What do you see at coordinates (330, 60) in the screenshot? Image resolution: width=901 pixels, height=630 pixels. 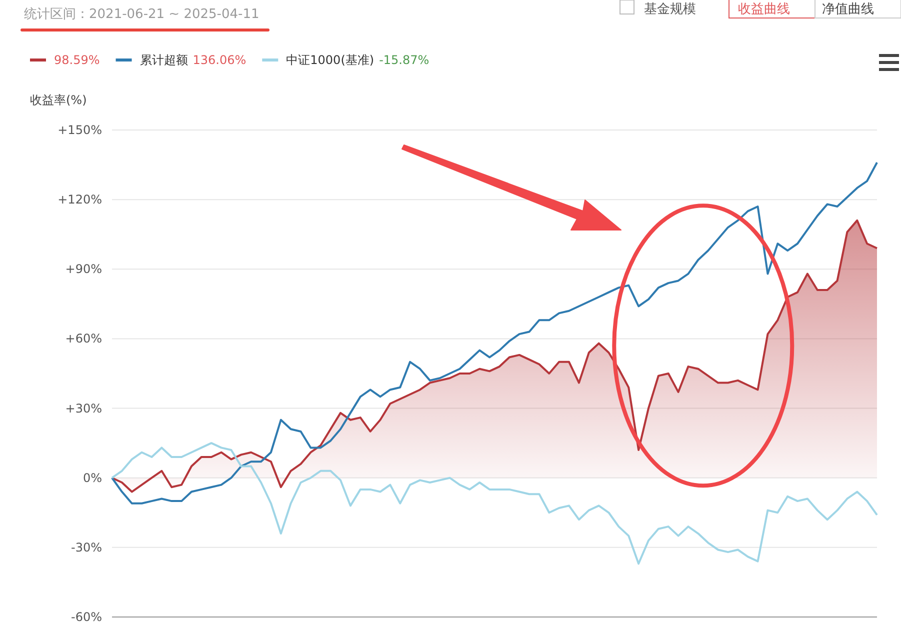 I see `legend-label: 中证1000(基准)` at bounding box center [330, 60].